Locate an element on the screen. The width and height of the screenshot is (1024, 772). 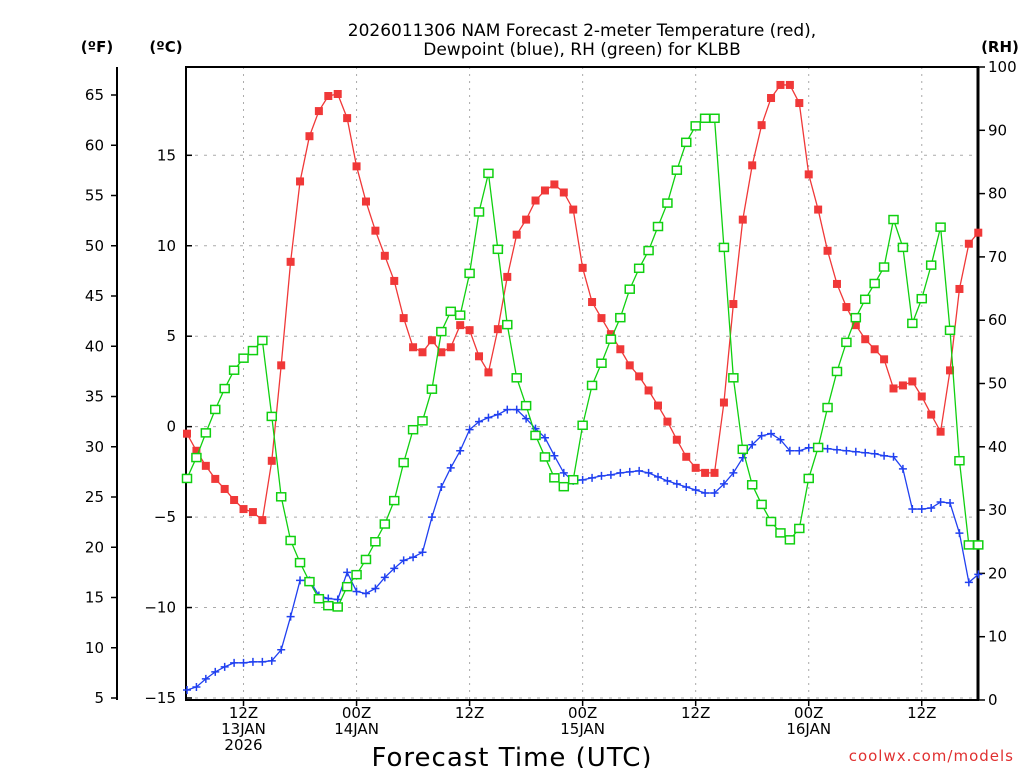
fahrenheit-tick-label: 25 is located at coordinates (94, 497).